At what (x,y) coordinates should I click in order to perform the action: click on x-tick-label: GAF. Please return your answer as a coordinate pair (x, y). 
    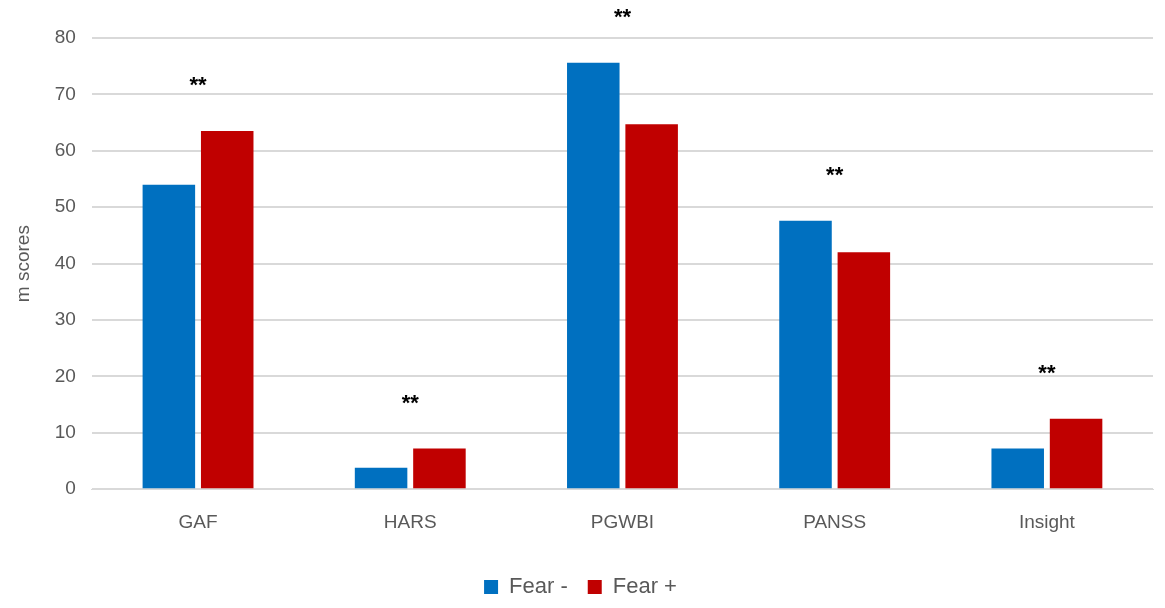
    Looking at the image, I should click on (198, 521).